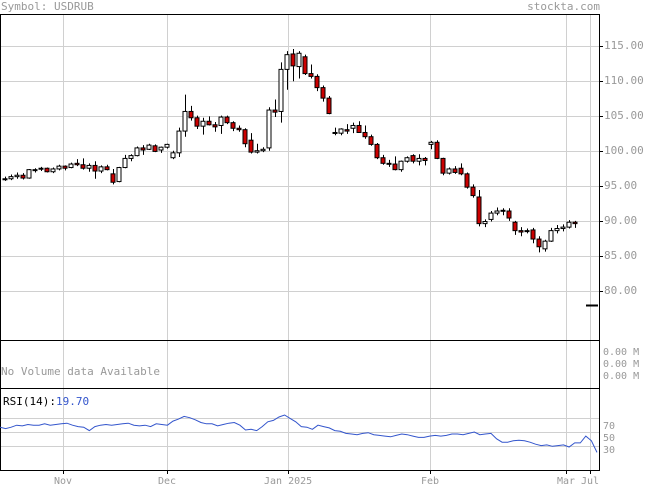 The image size is (655, 490). What do you see at coordinates (621, 290) in the screenshot?
I see `y-tick-label: 80.00` at bounding box center [621, 290].